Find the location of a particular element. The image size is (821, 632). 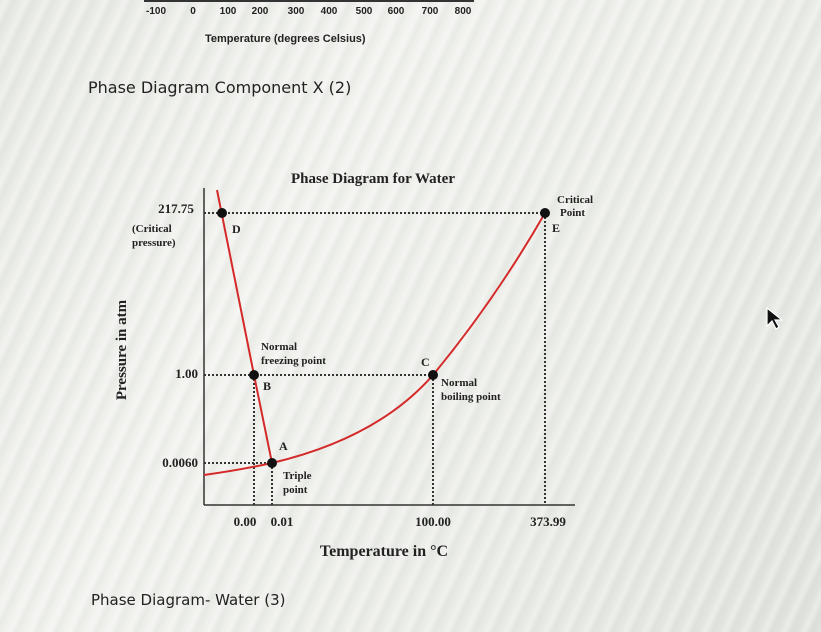

tick-label: 100 is located at coordinates (228, 11).